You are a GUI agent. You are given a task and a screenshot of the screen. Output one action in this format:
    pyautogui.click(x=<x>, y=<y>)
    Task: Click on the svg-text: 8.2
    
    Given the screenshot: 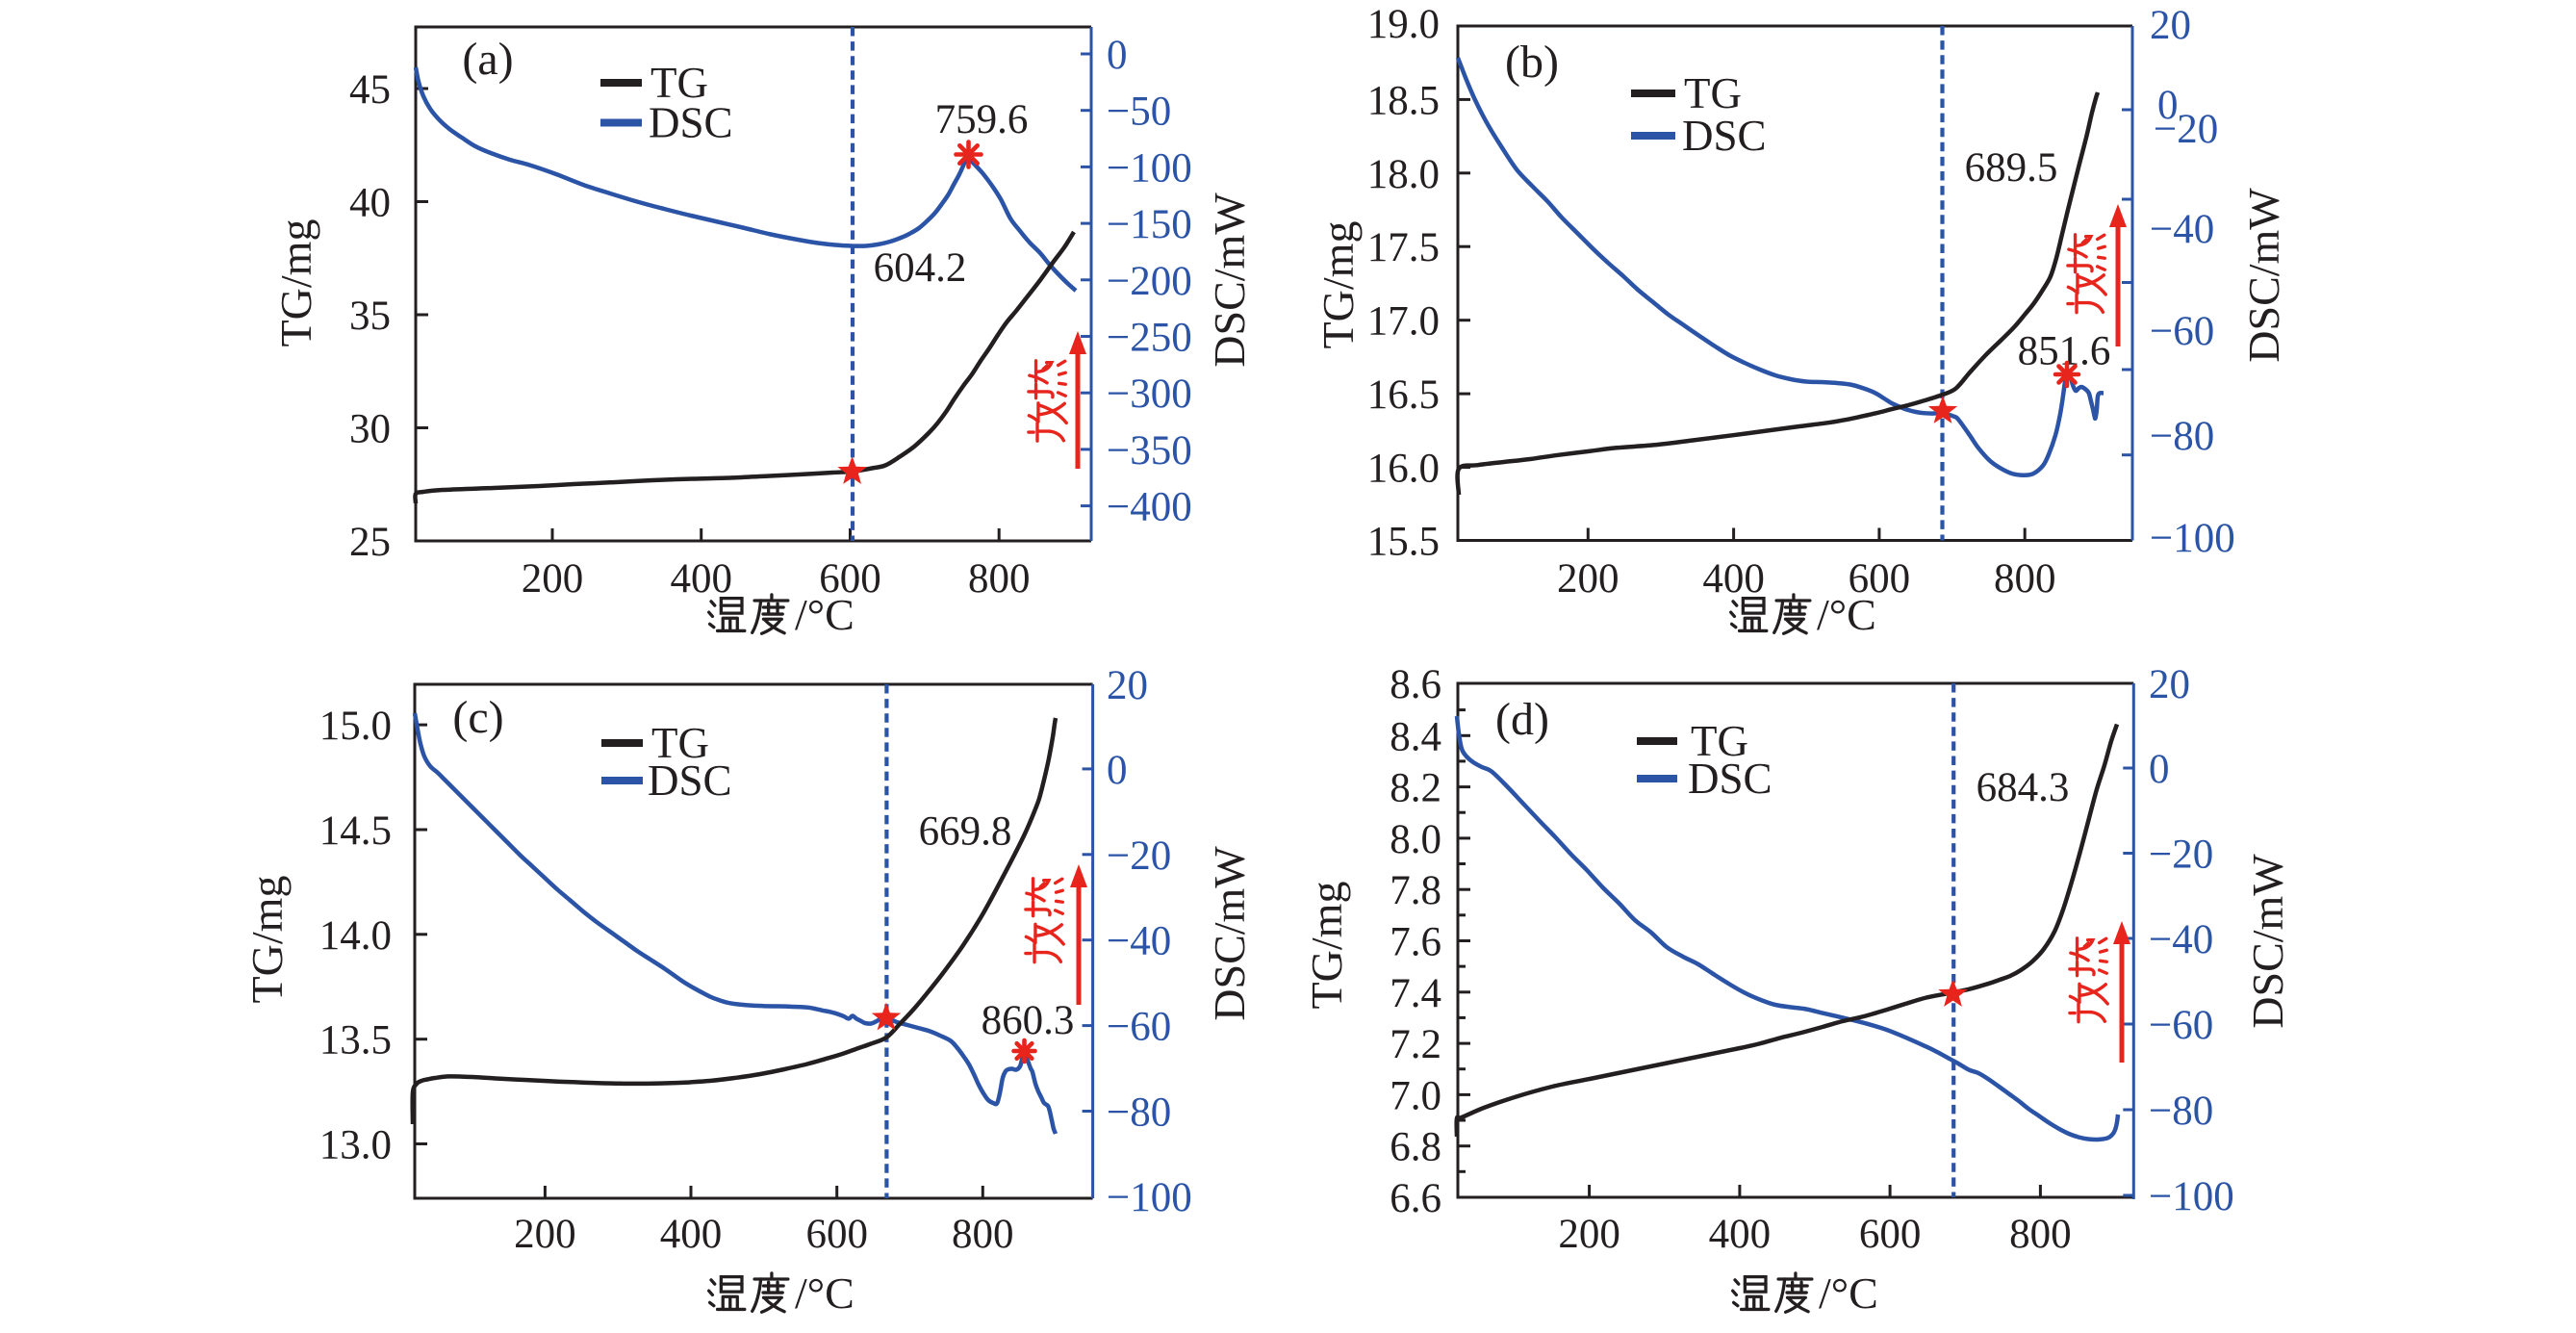 What is the action you would take?
    pyautogui.click(x=1415, y=788)
    